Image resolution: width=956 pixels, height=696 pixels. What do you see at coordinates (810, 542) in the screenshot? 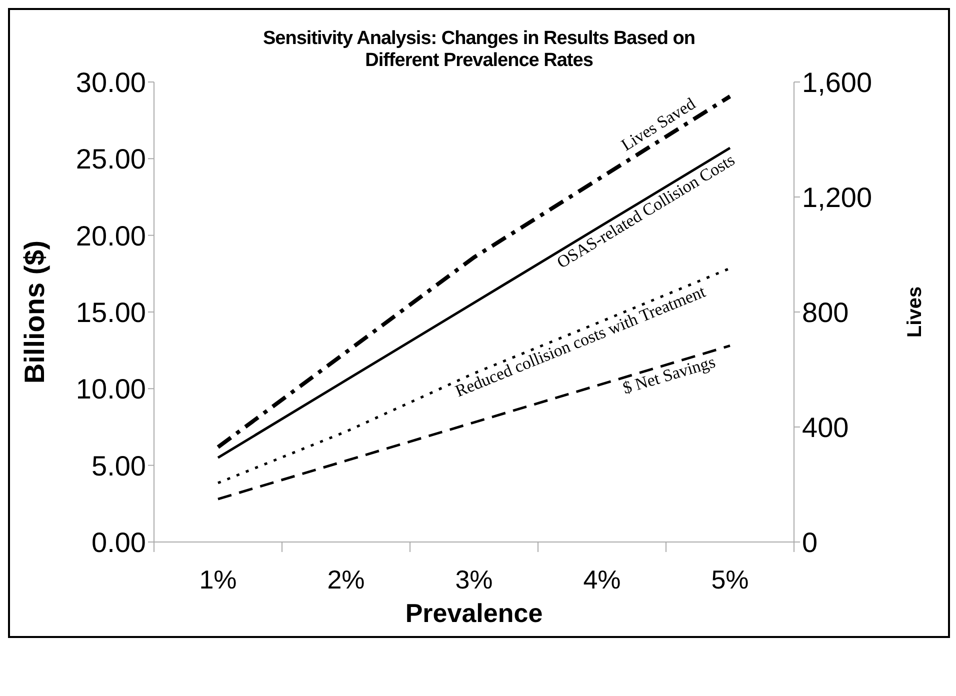
I see `y2-tick-label: 0` at bounding box center [810, 542].